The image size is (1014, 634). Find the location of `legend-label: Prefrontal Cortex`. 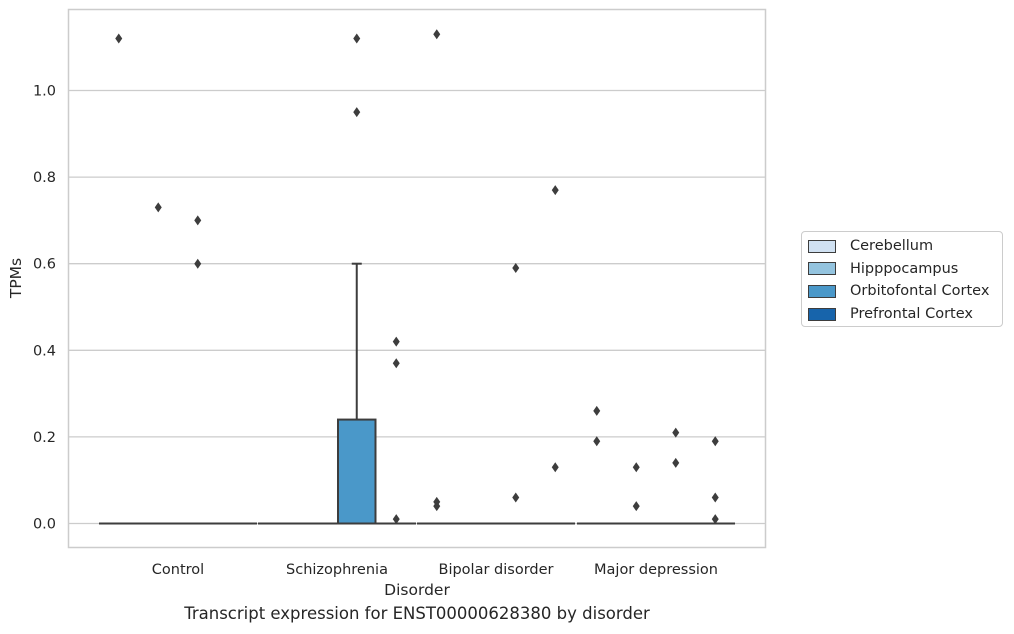

legend-label: Prefrontal Cortex is located at coordinates (911, 314).